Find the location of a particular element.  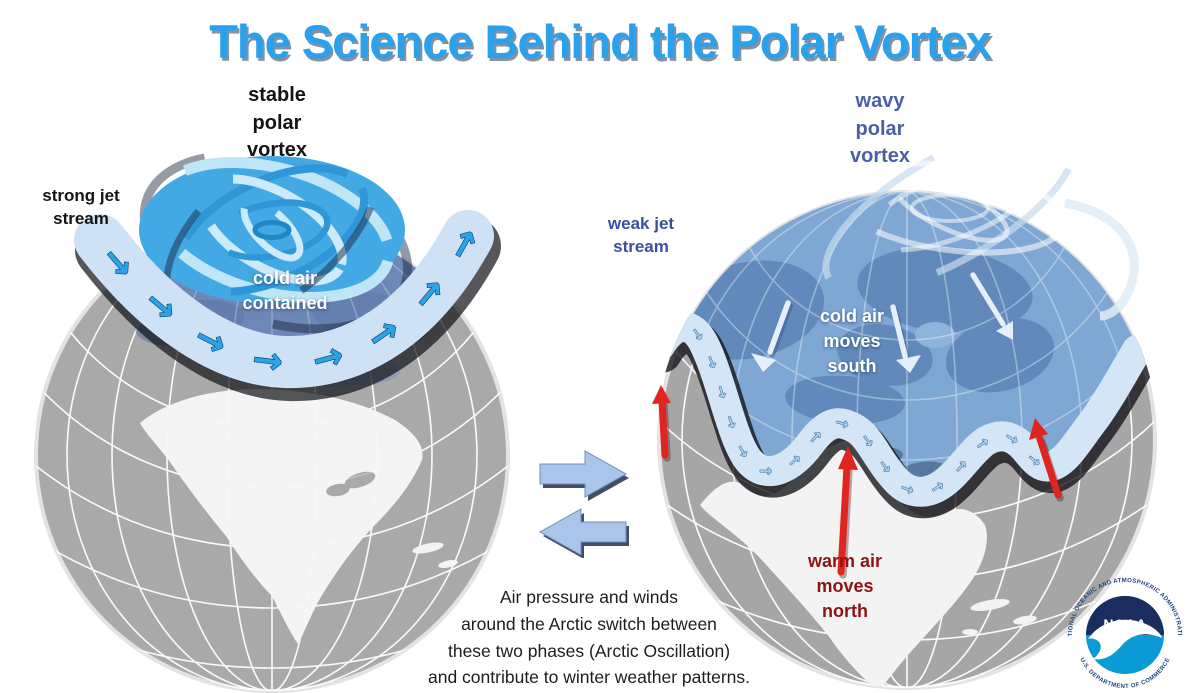

weak-jet-stream-label: weak jet stream is located at coordinates (641, 235).